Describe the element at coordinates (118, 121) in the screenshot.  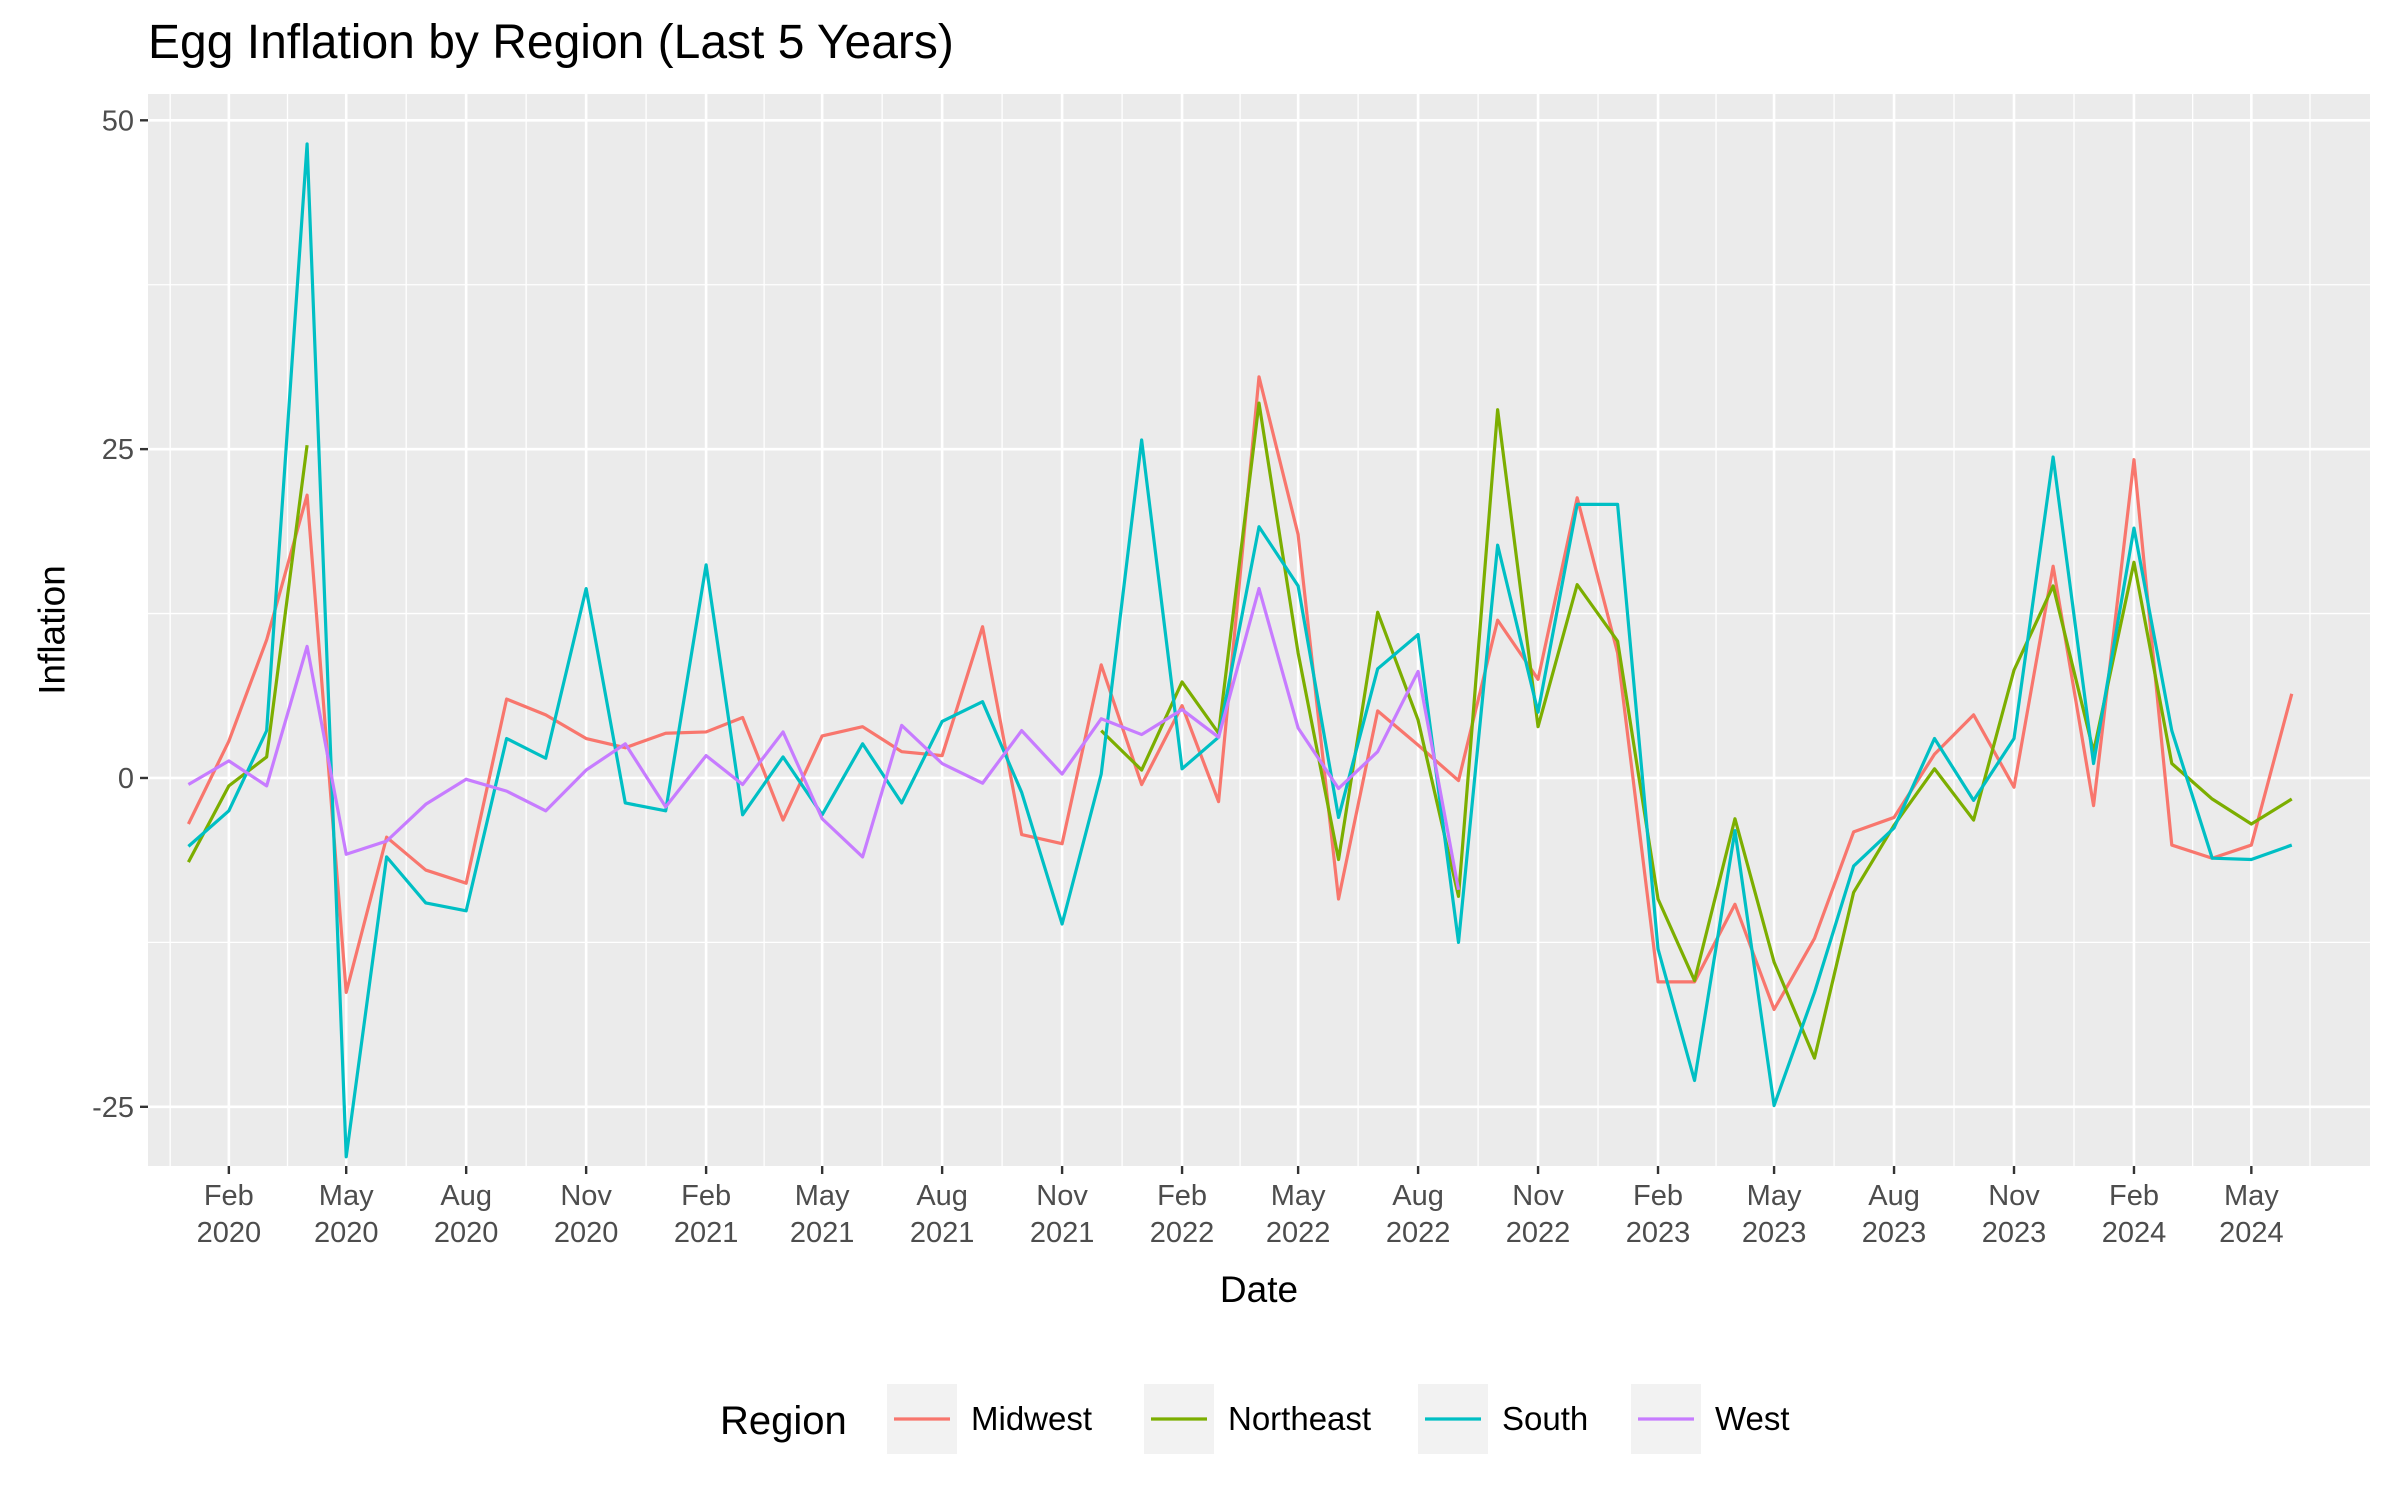
I see `y-tick-label: 50` at that location.